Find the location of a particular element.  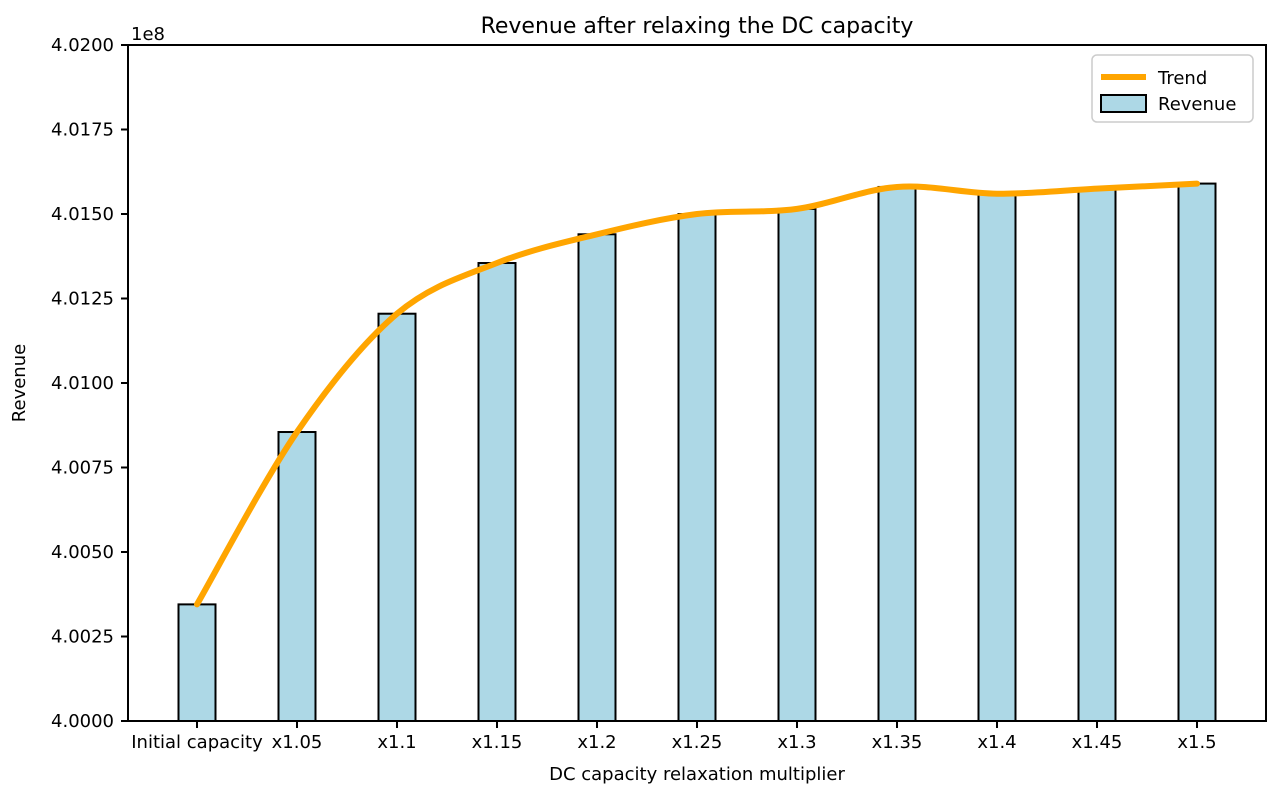

x-axis-label: DC capacity relaxation multiplier is located at coordinates (697, 774).